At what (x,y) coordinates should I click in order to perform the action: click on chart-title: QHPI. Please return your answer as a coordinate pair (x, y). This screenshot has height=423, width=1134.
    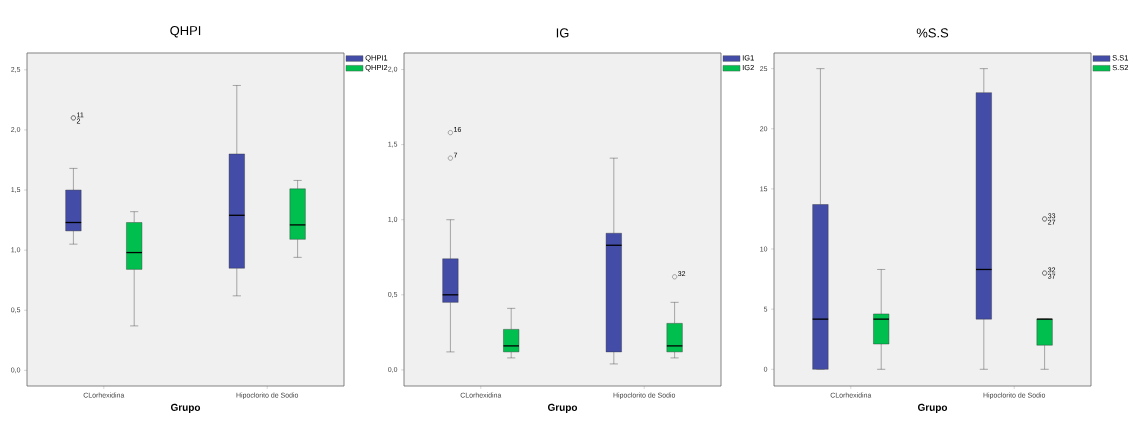
    Looking at the image, I should click on (185, 32).